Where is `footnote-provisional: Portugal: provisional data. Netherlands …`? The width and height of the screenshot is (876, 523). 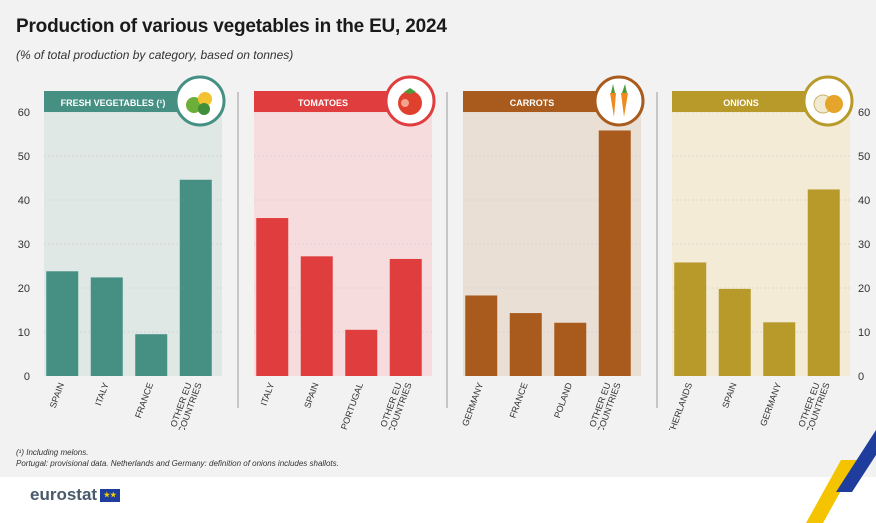 footnote-provisional: Portugal: provisional data. Netherlands … is located at coordinates (177, 463).